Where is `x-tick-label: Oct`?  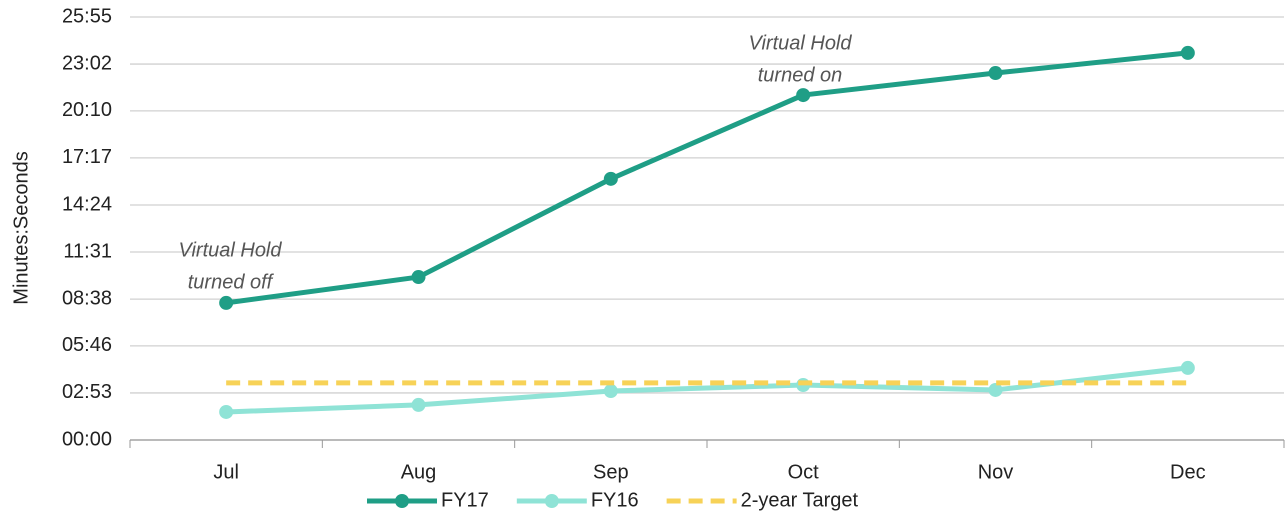 x-tick-label: Oct is located at coordinates (804, 472).